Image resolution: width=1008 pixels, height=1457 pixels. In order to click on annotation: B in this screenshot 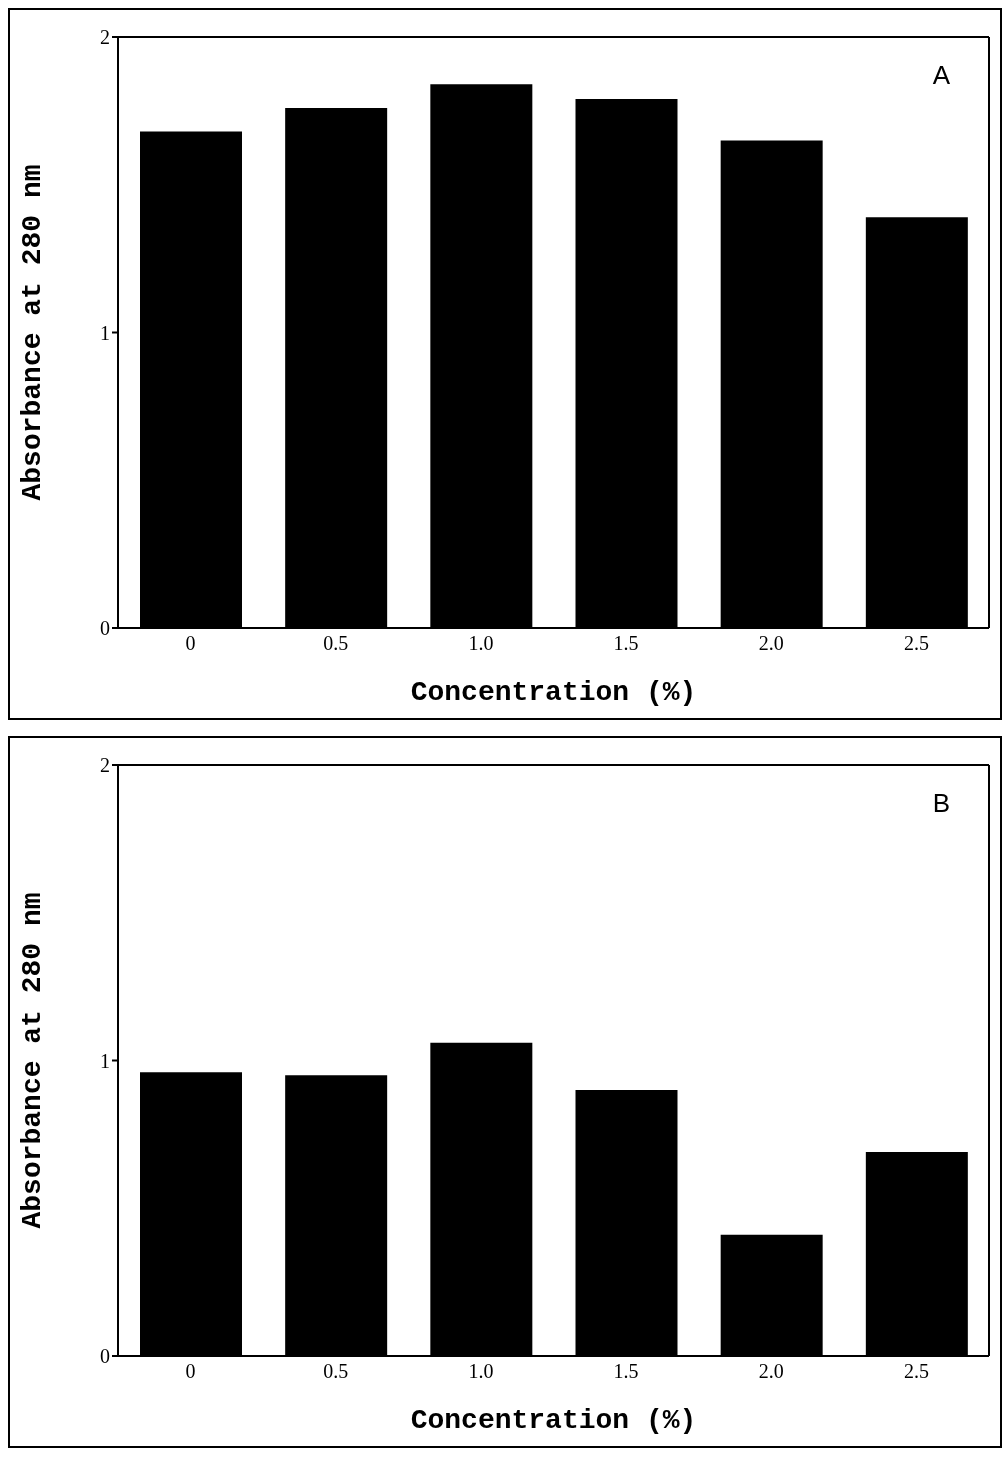, I will do `click(941, 803)`.